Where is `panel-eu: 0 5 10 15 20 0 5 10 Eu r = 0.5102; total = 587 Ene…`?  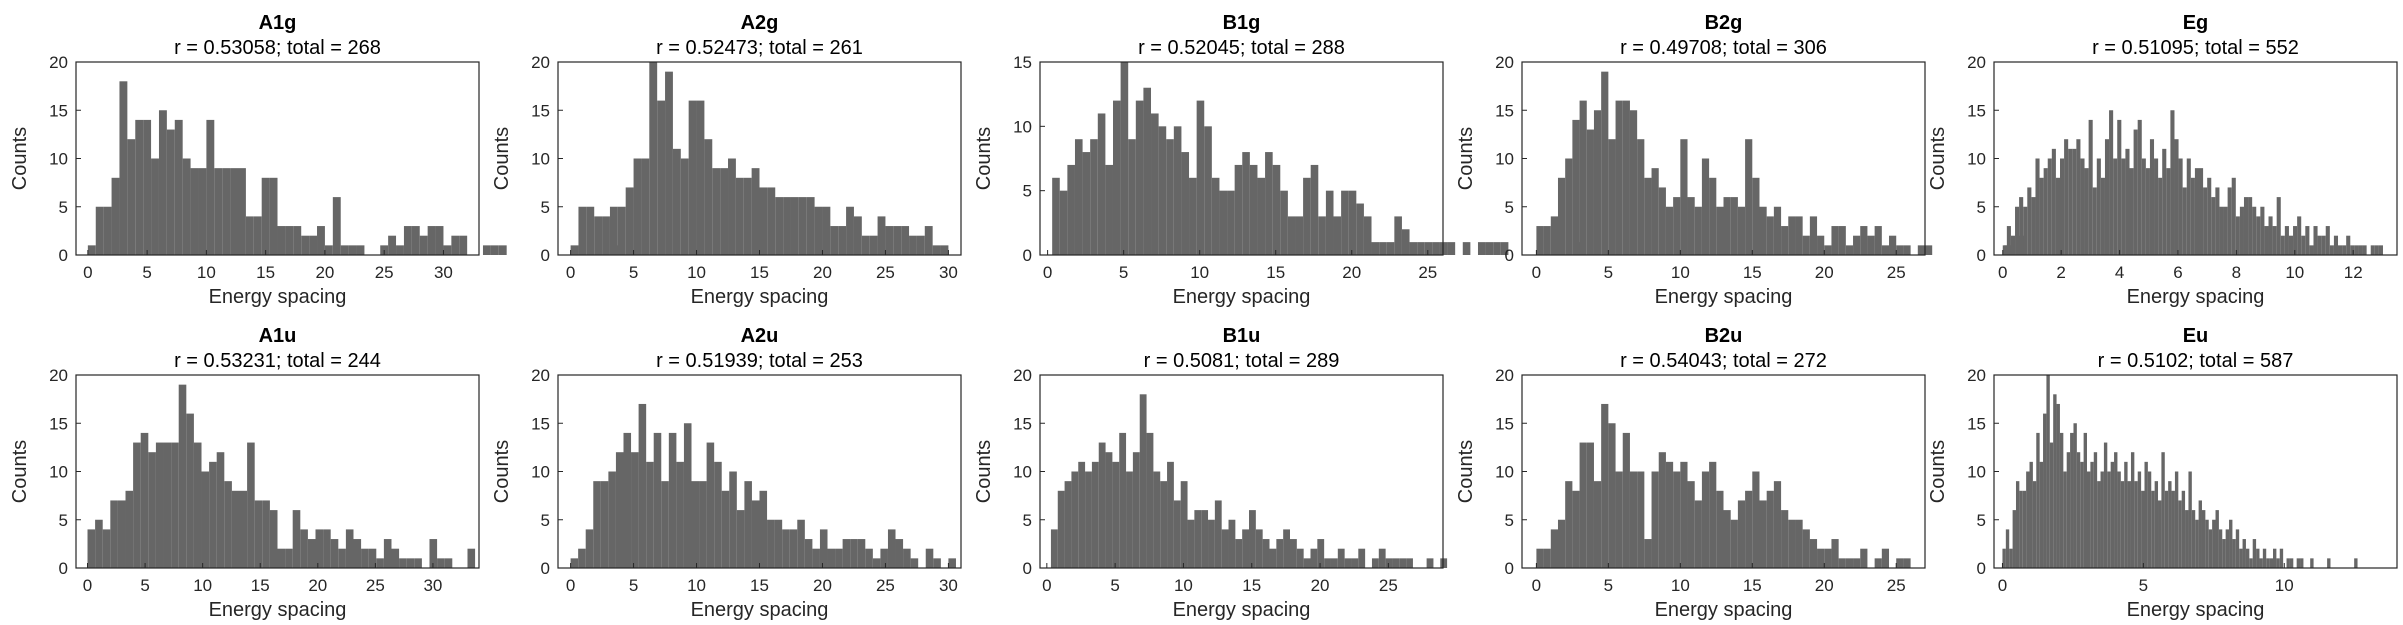 panel-eu: 0 5 10 15 20 0 5 10 Eu r = 0.5102; total = 587 Ene… is located at coordinates (2162, 473).